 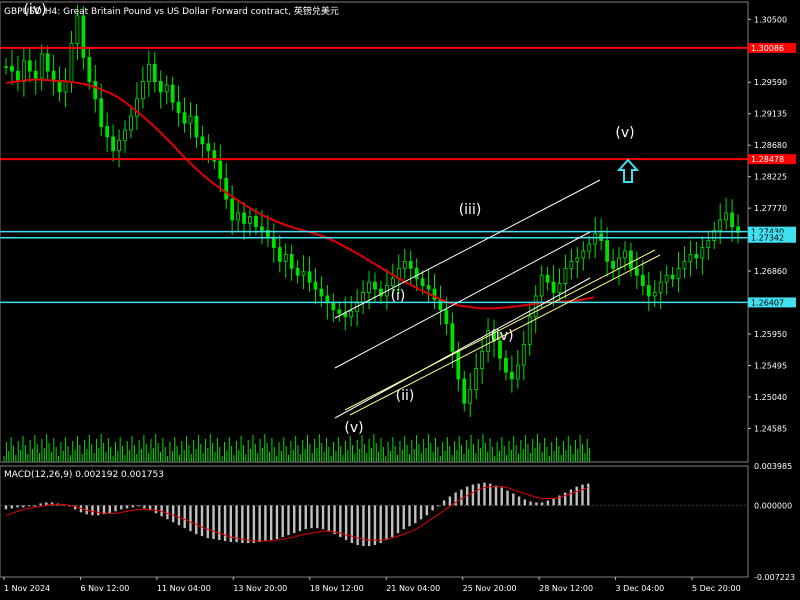 I want to click on price-tick-label: 1.24585, so click(x=770, y=428).